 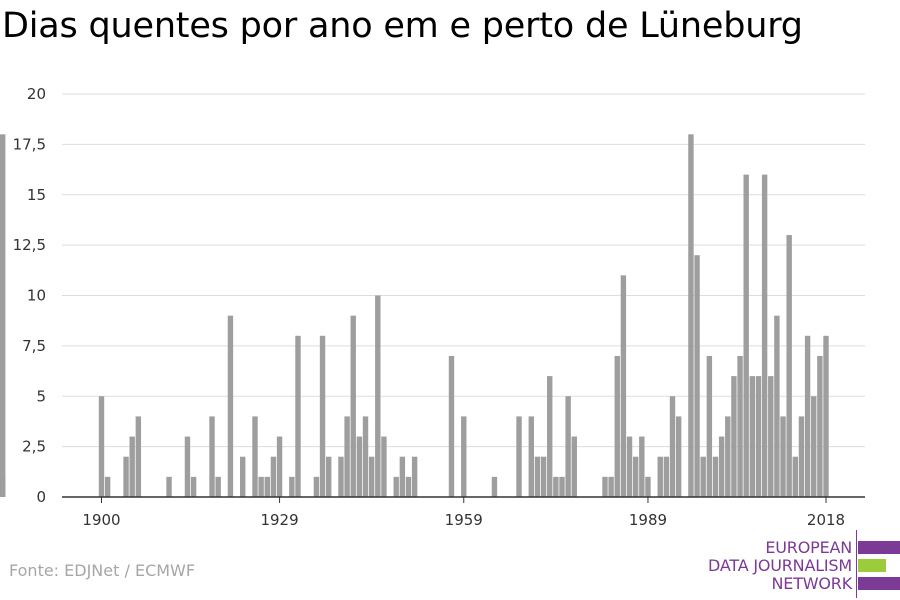 What do you see at coordinates (826, 520) in the screenshot?
I see `x-tick-label: 2018` at bounding box center [826, 520].